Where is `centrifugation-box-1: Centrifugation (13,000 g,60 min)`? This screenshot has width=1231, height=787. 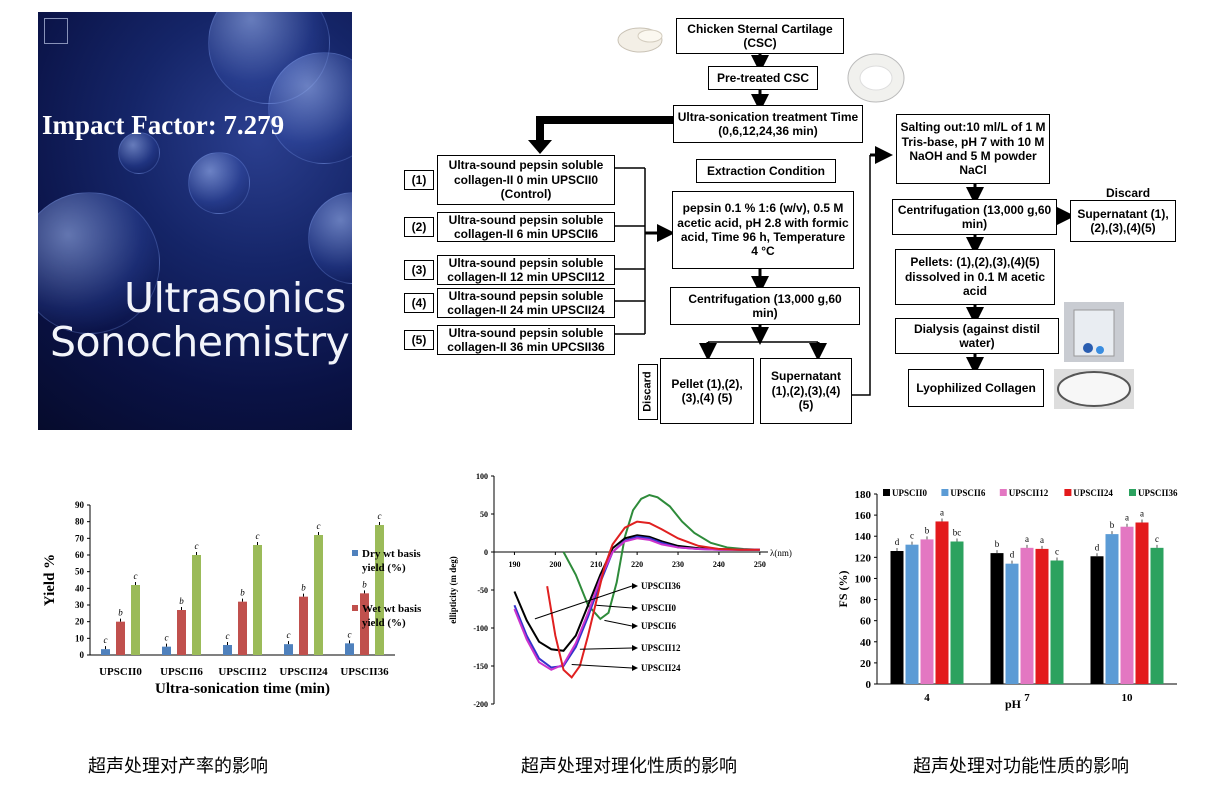
centrifugation-box-1: Centrifugation (13,000 g,60 min) is located at coordinates (765, 306).